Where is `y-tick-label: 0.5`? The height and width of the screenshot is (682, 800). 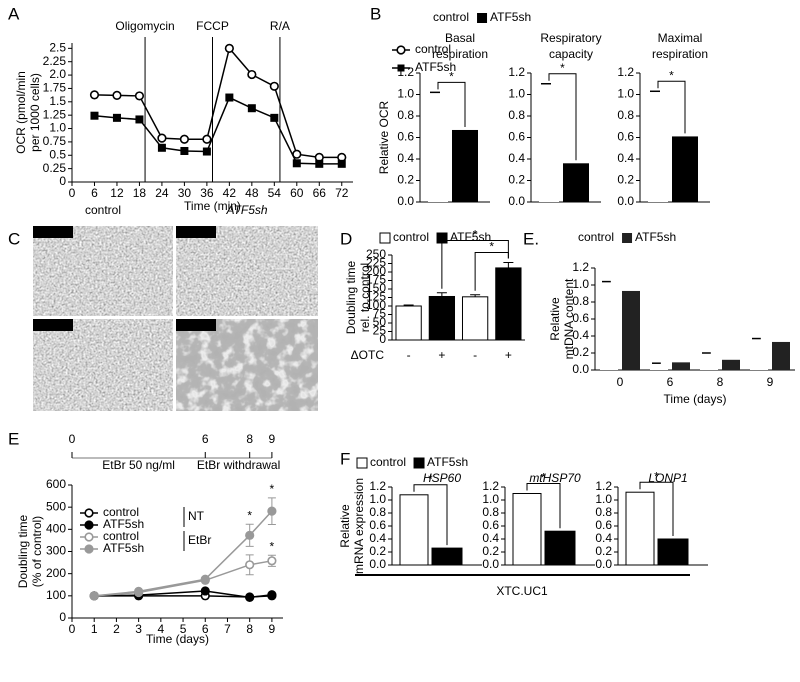
y-tick-label: 0.5 is located at coordinates (57, 154).